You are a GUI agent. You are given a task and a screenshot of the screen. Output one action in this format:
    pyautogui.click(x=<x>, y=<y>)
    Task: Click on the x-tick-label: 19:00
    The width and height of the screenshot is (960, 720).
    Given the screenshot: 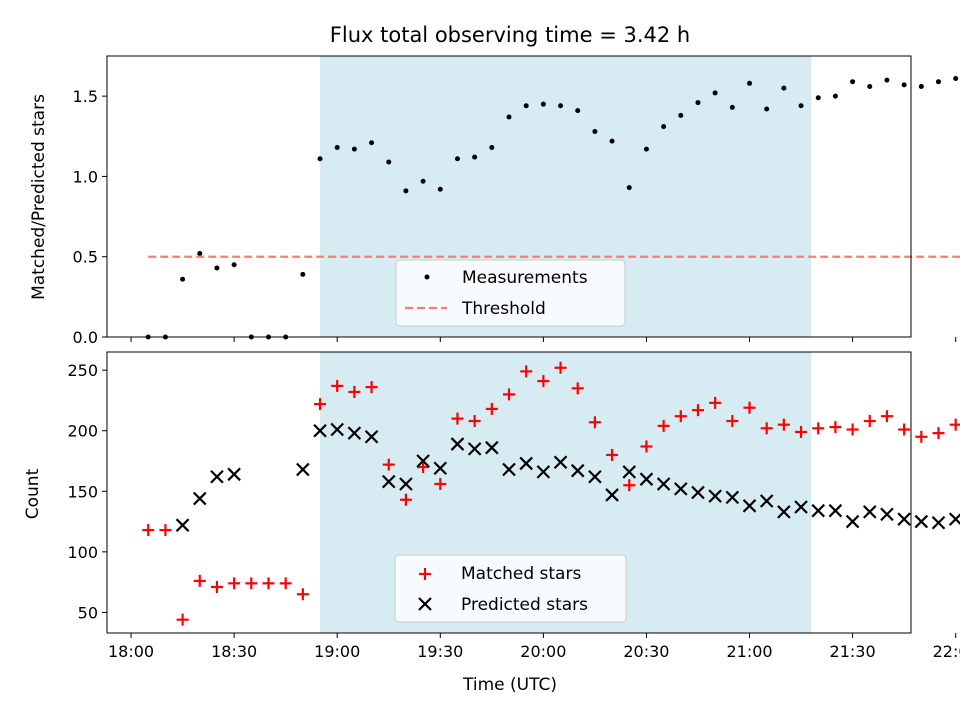 What is the action you would take?
    pyautogui.click(x=337, y=651)
    